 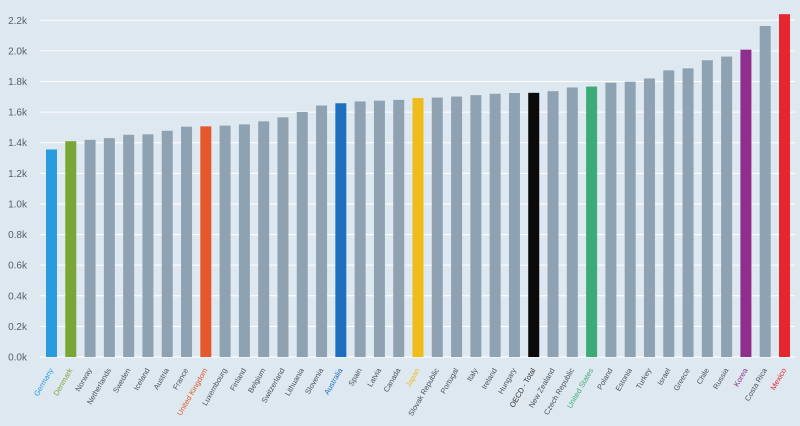 I want to click on bar-mexico, so click(x=784, y=185).